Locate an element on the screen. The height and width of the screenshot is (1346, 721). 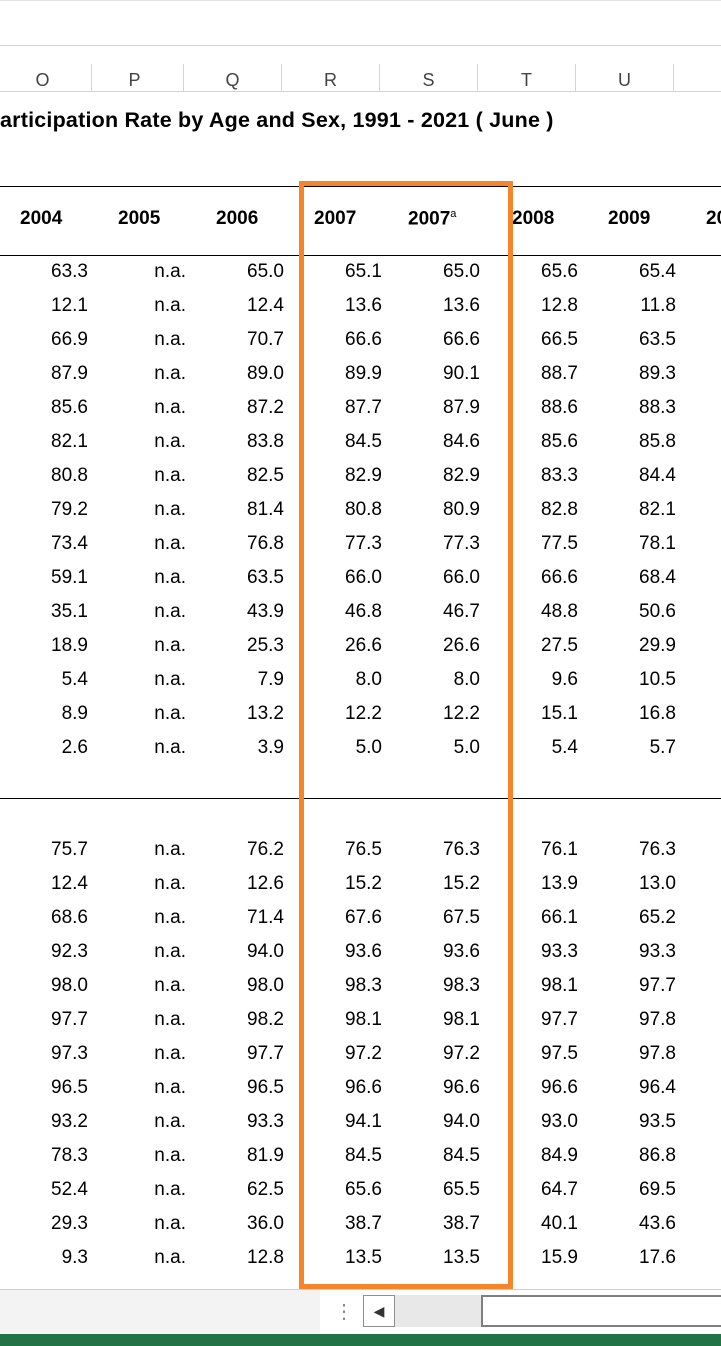
vertical-dots-icon: ⋮ is located at coordinates (344, 1312).